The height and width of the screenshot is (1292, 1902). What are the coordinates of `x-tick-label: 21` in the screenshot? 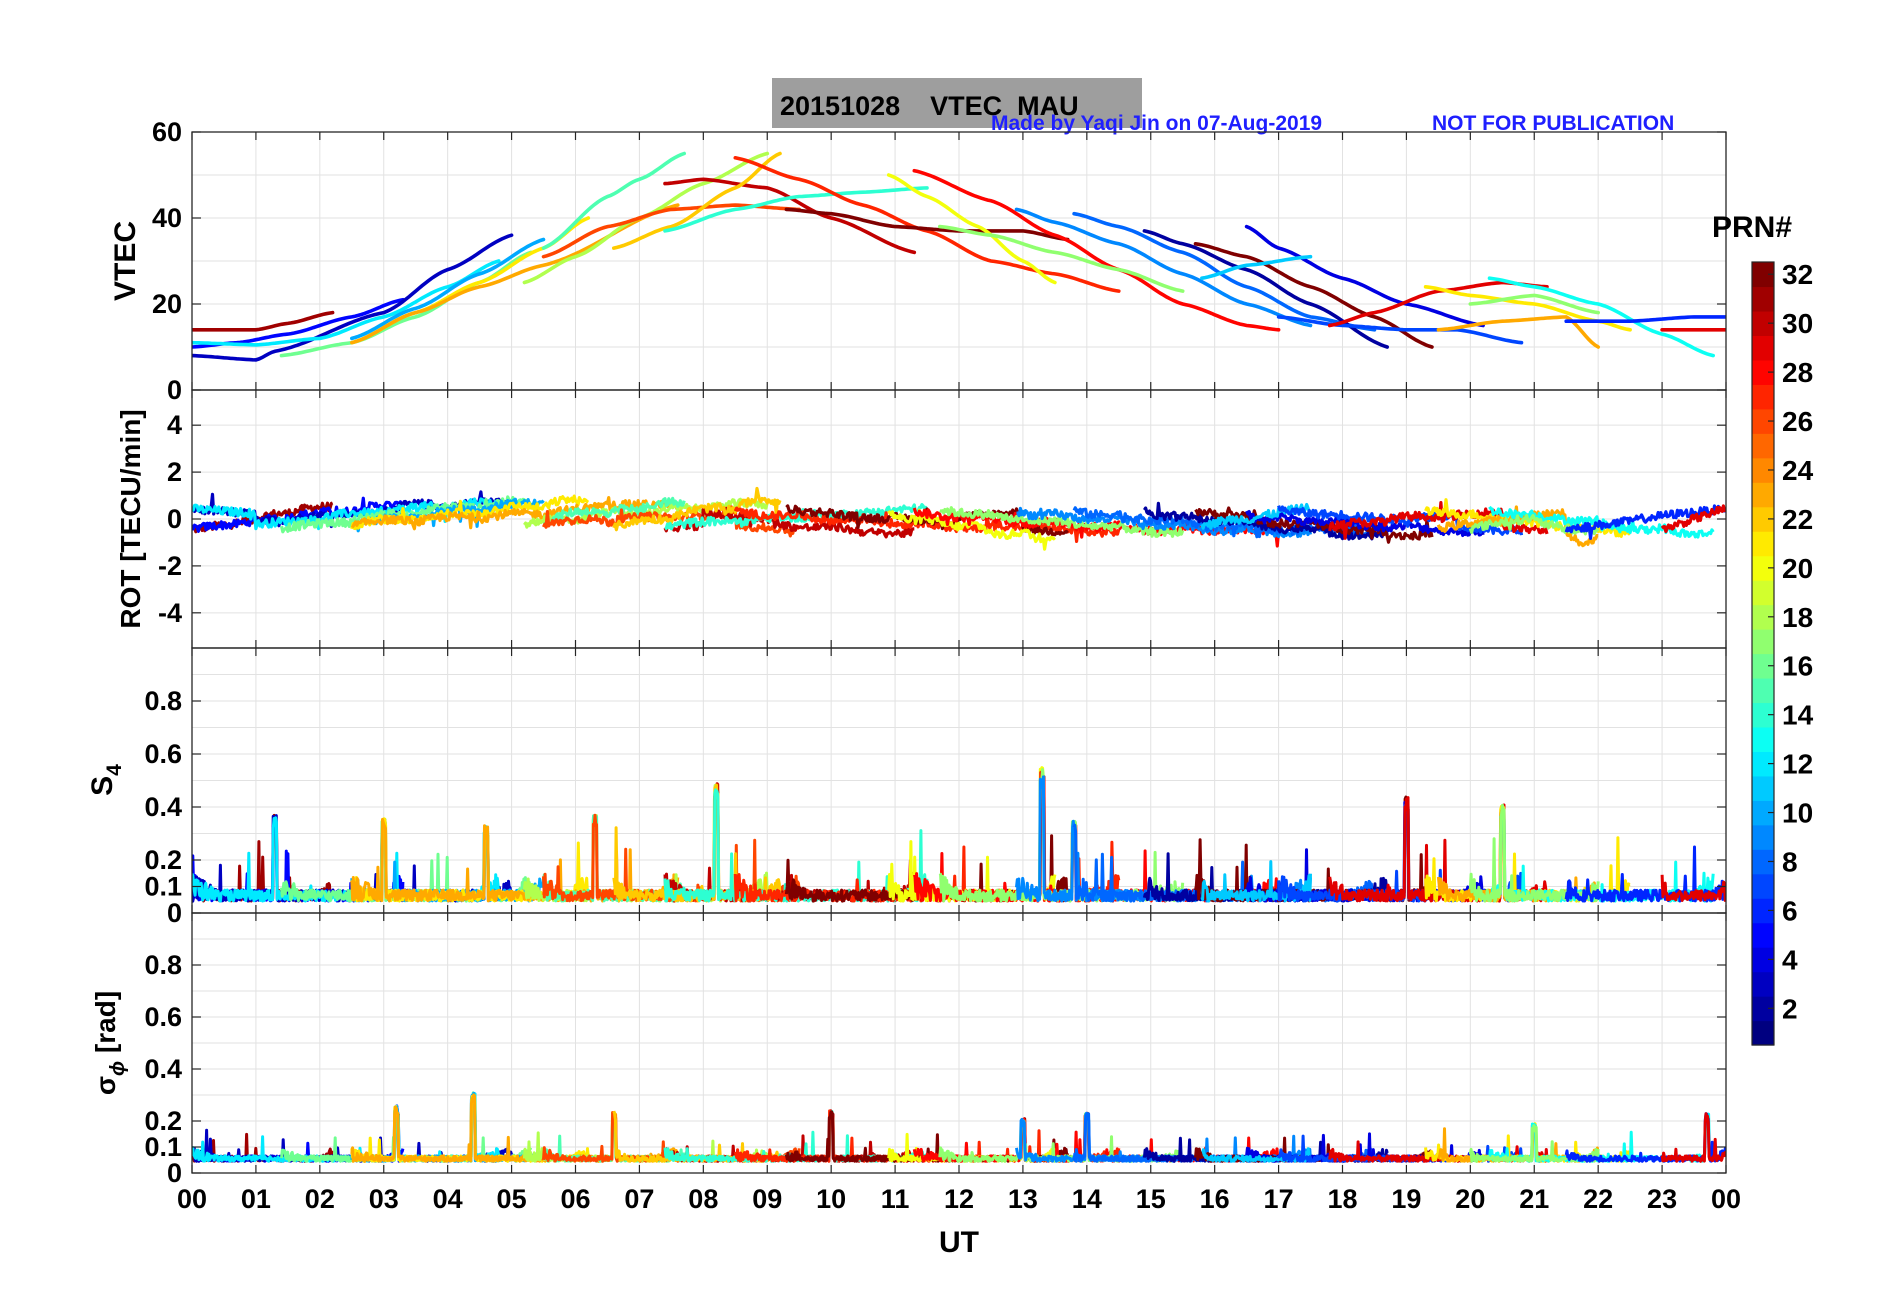 It's located at (1534, 1199).